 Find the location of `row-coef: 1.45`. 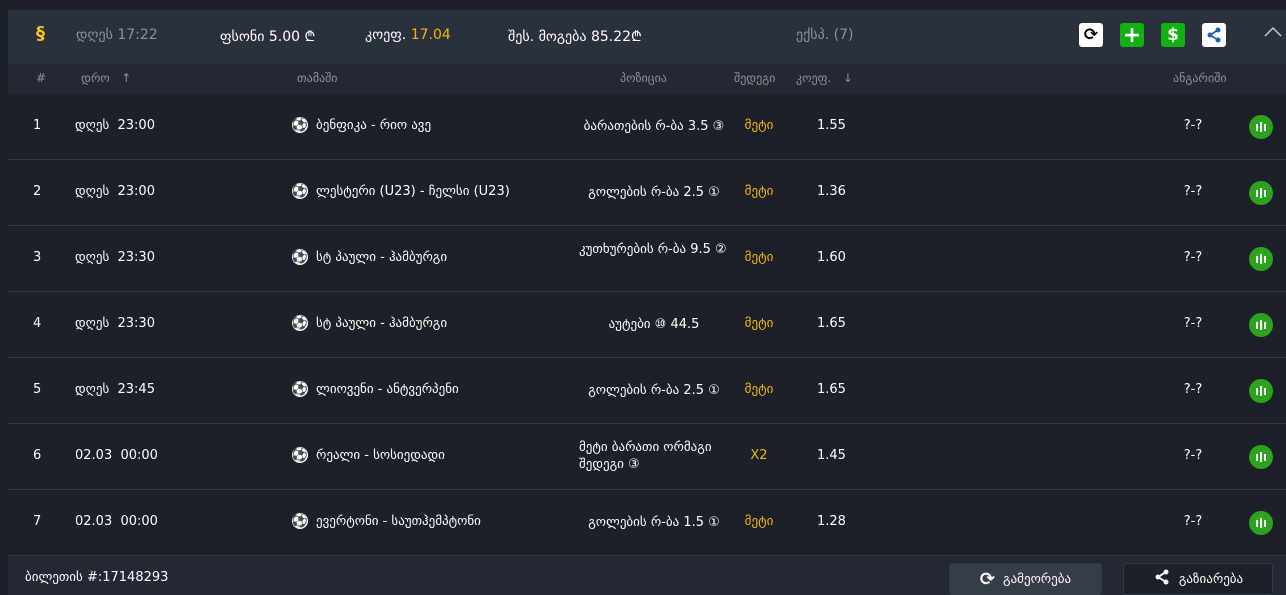

row-coef: 1.45 is located at coordinates (831, 455).